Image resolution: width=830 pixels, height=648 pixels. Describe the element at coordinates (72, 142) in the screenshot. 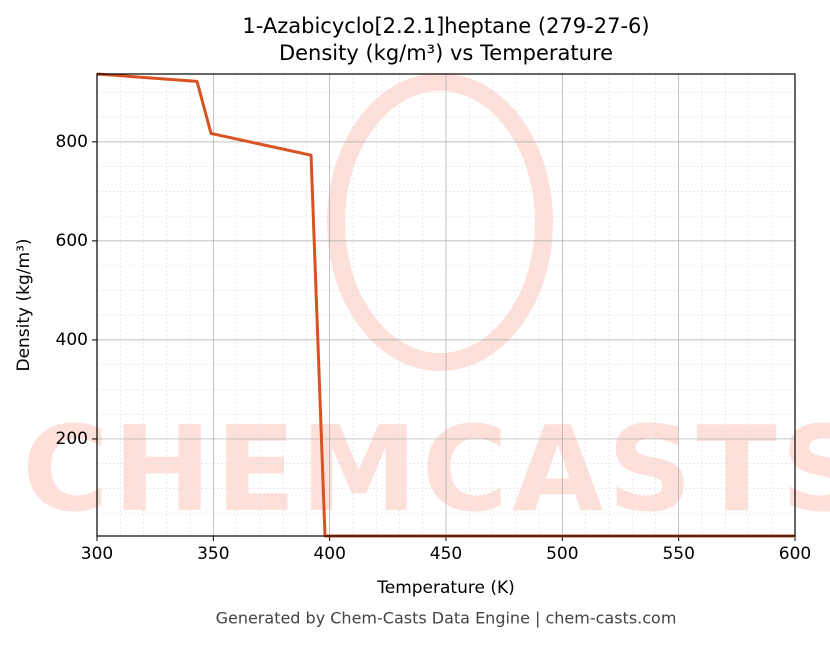

I see `y-tick-label: 800` at that location.